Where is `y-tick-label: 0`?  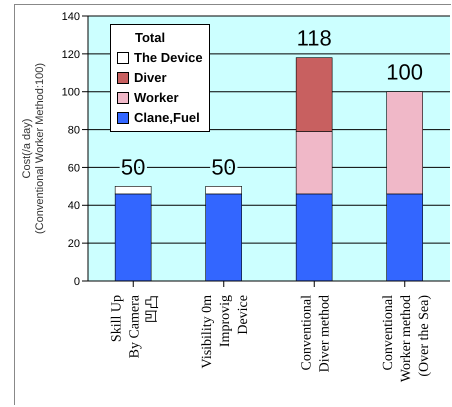
y-tick-label: 0 is located at coordinates (77, 282).